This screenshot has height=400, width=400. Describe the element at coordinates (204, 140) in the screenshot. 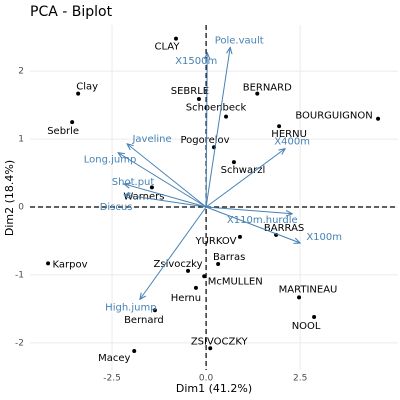

I see `point-label: Pogorelov` at that location.